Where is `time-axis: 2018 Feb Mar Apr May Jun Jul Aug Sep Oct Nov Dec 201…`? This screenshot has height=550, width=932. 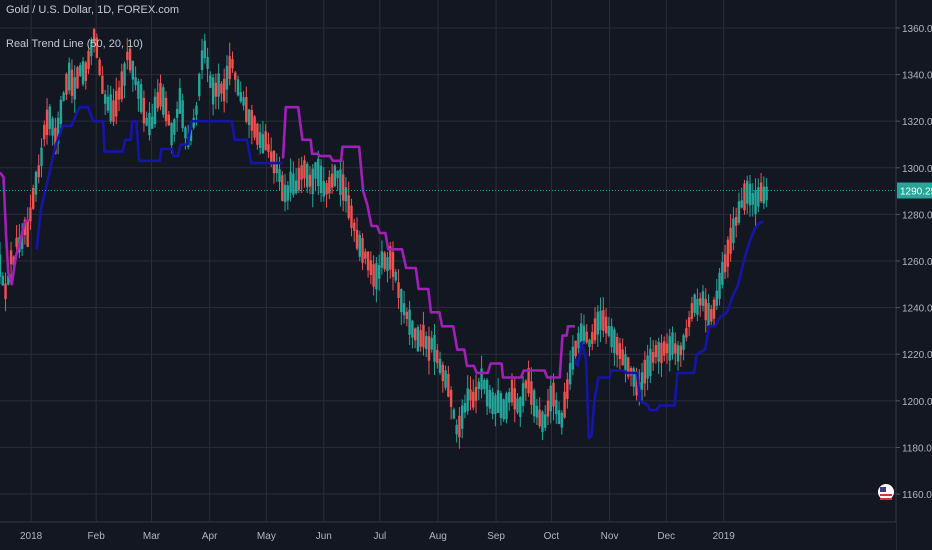 time-axis: 2018 Feb Mar Apr May Jun Jul Aug Sep Oct Nov Dec 201… is located at coordinates (448, 535).